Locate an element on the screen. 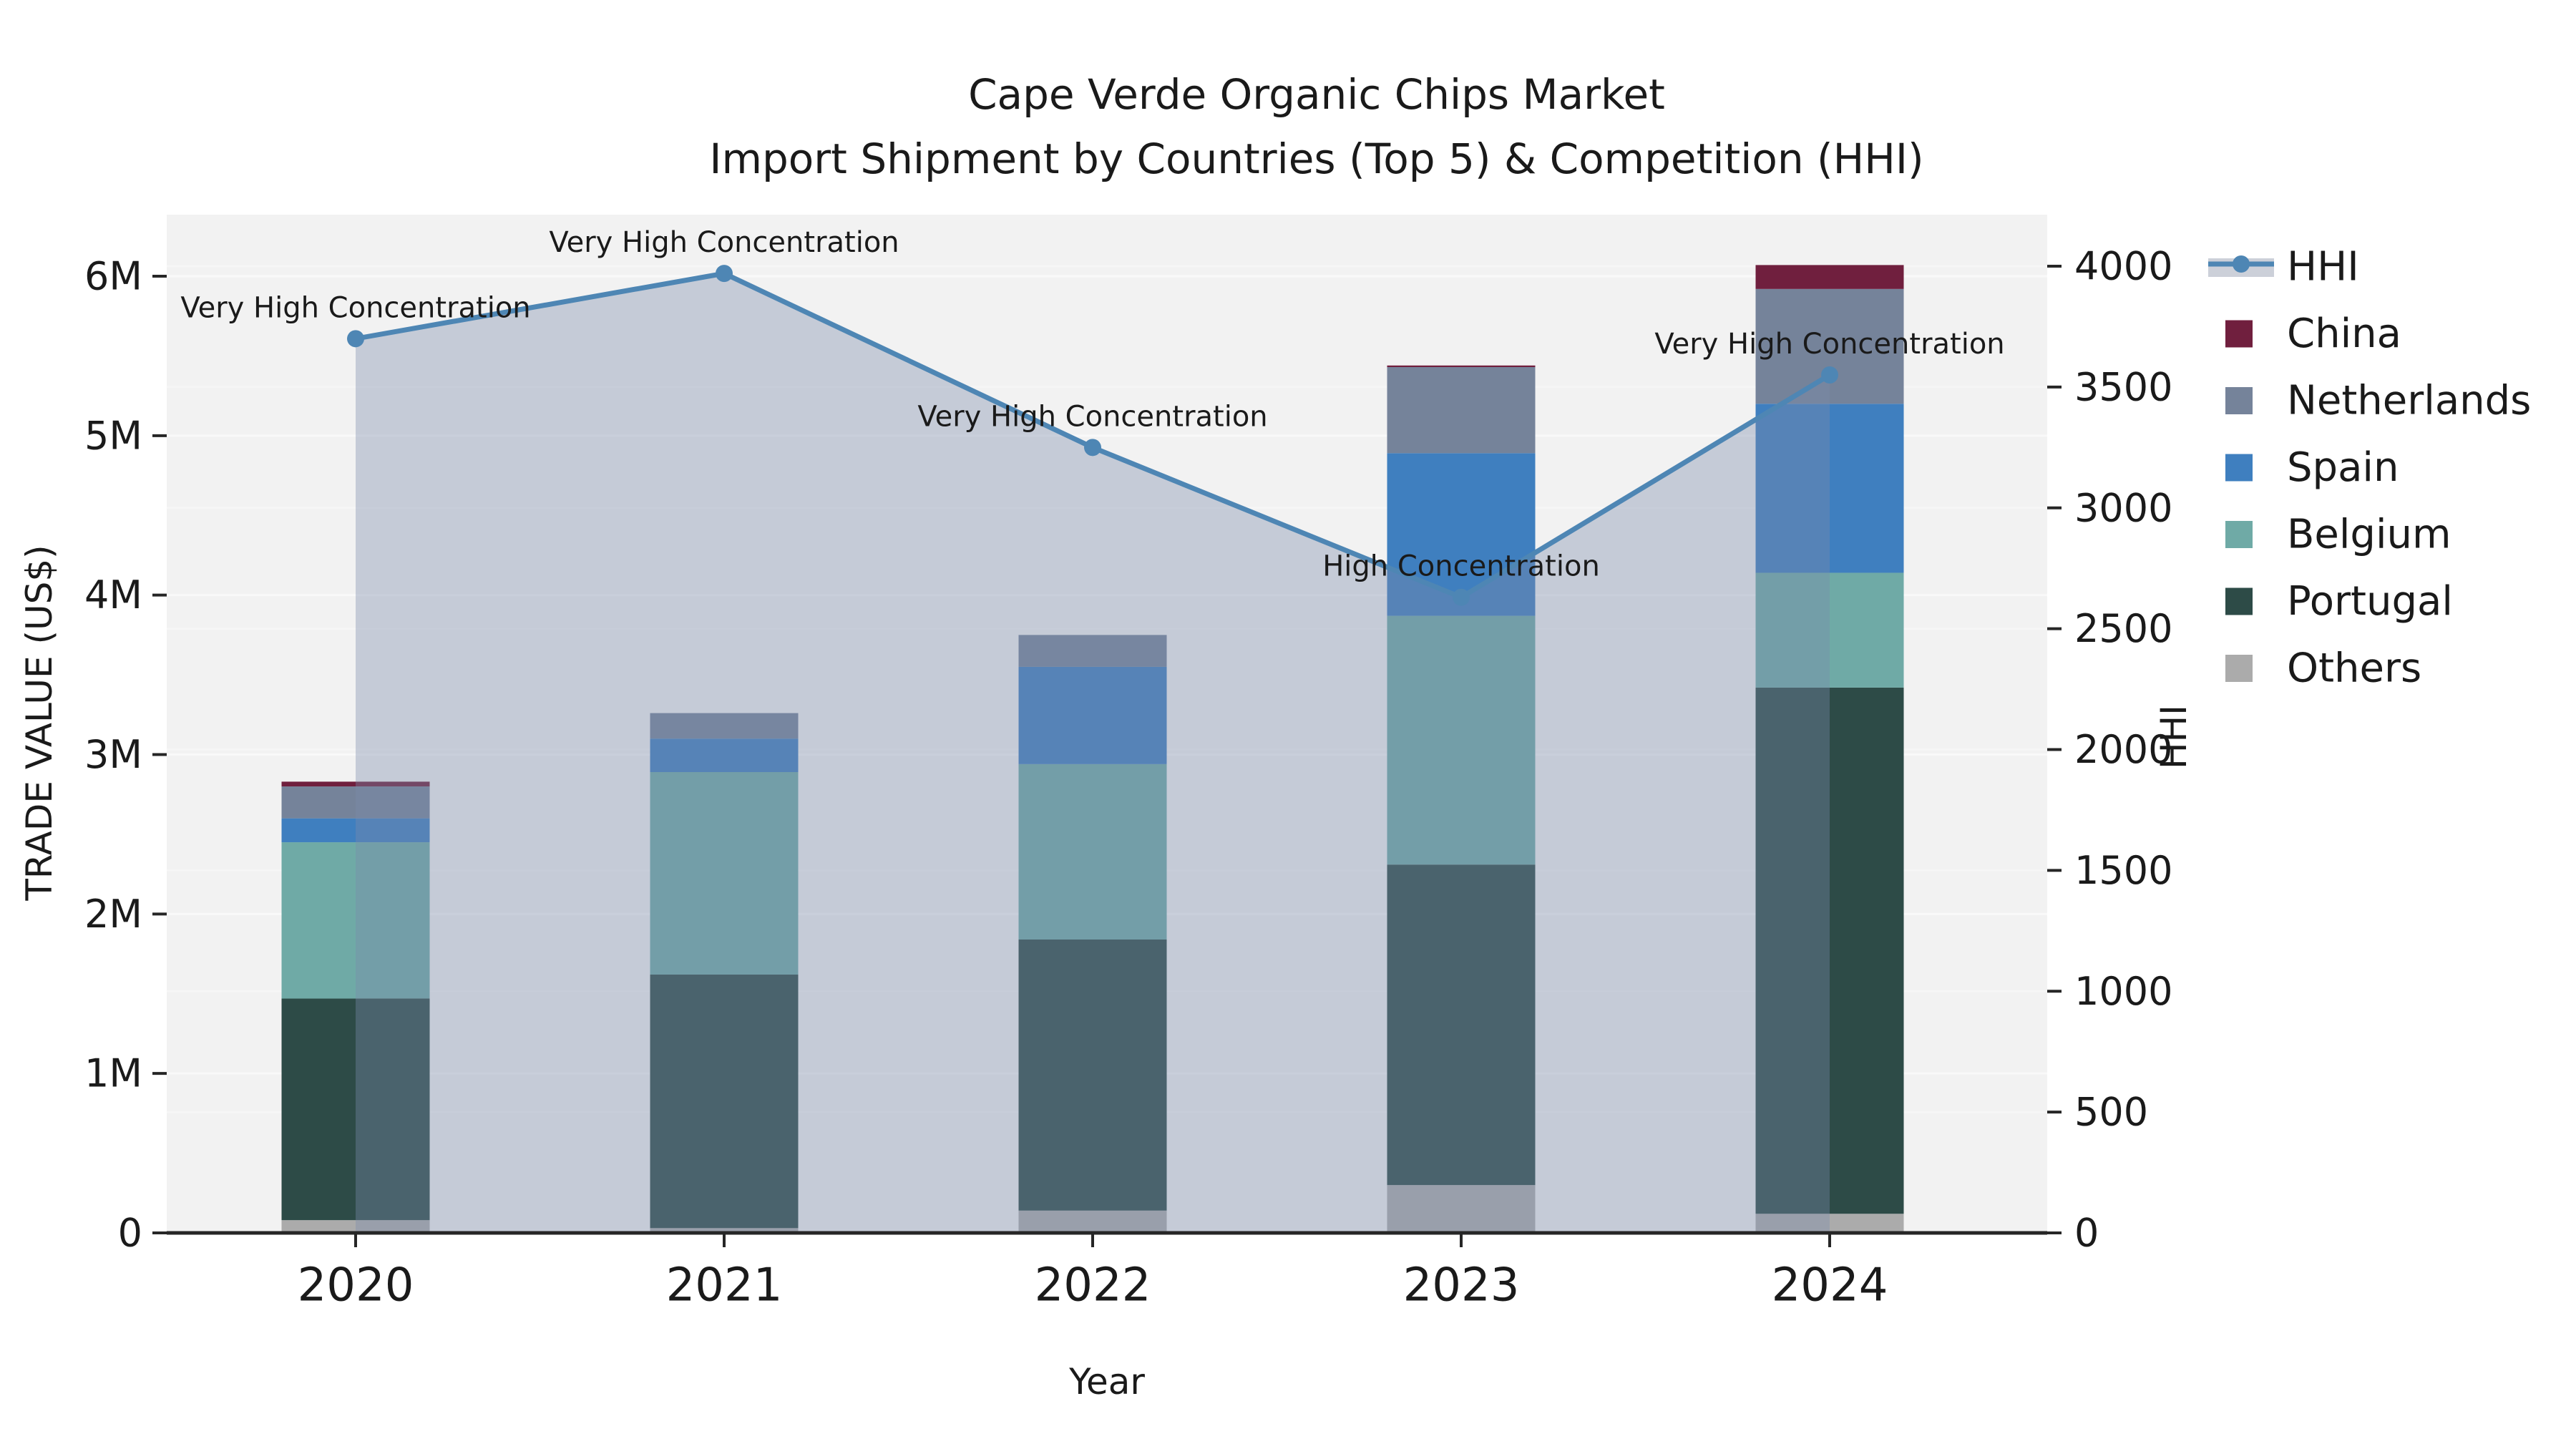 This screenshot has height=1449, width=2576. bar-segment-others-2023 is located at coordinates (1461, 1209).